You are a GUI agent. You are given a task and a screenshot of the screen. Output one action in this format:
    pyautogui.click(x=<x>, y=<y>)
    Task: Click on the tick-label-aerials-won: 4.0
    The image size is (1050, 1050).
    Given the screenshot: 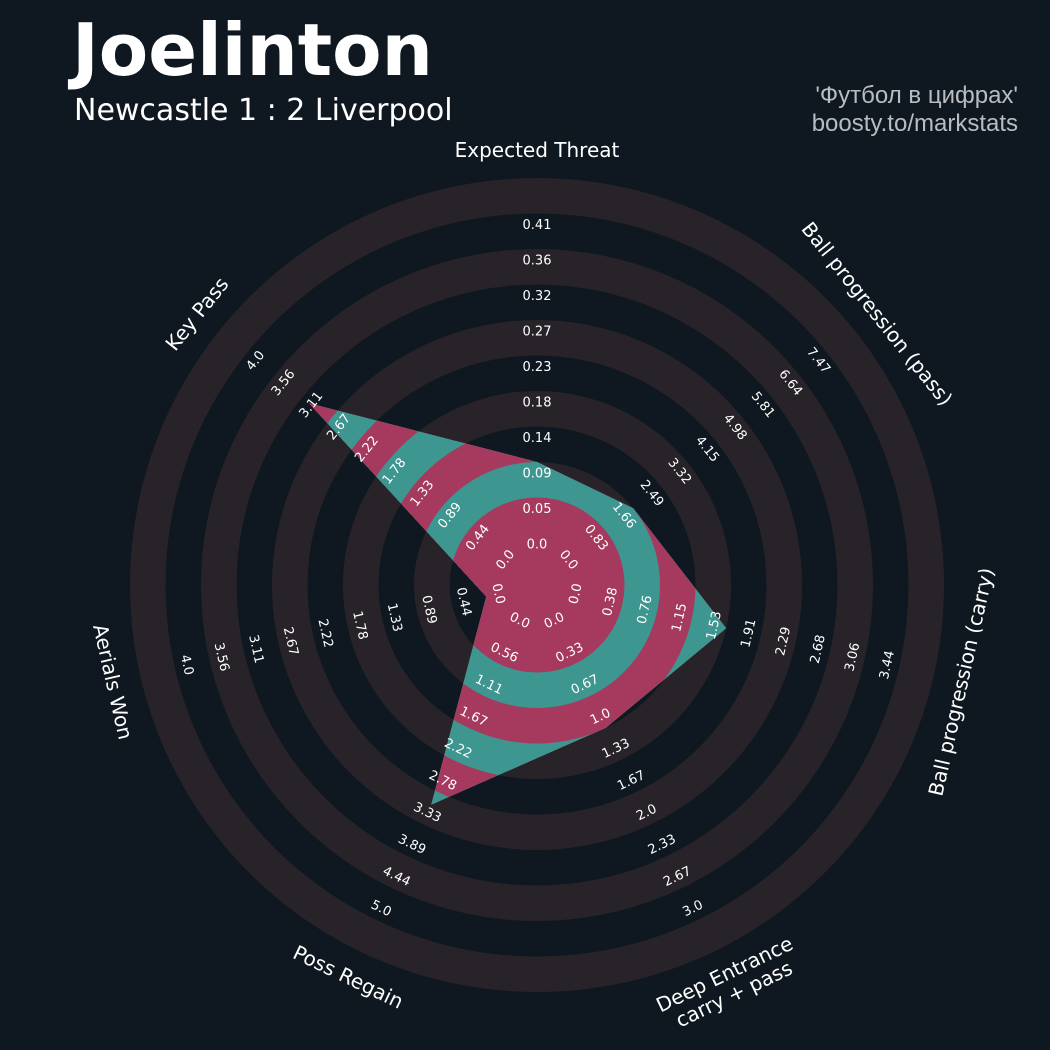 What is the action you would take?
    pyautogui.click(x=186, y=665)
    